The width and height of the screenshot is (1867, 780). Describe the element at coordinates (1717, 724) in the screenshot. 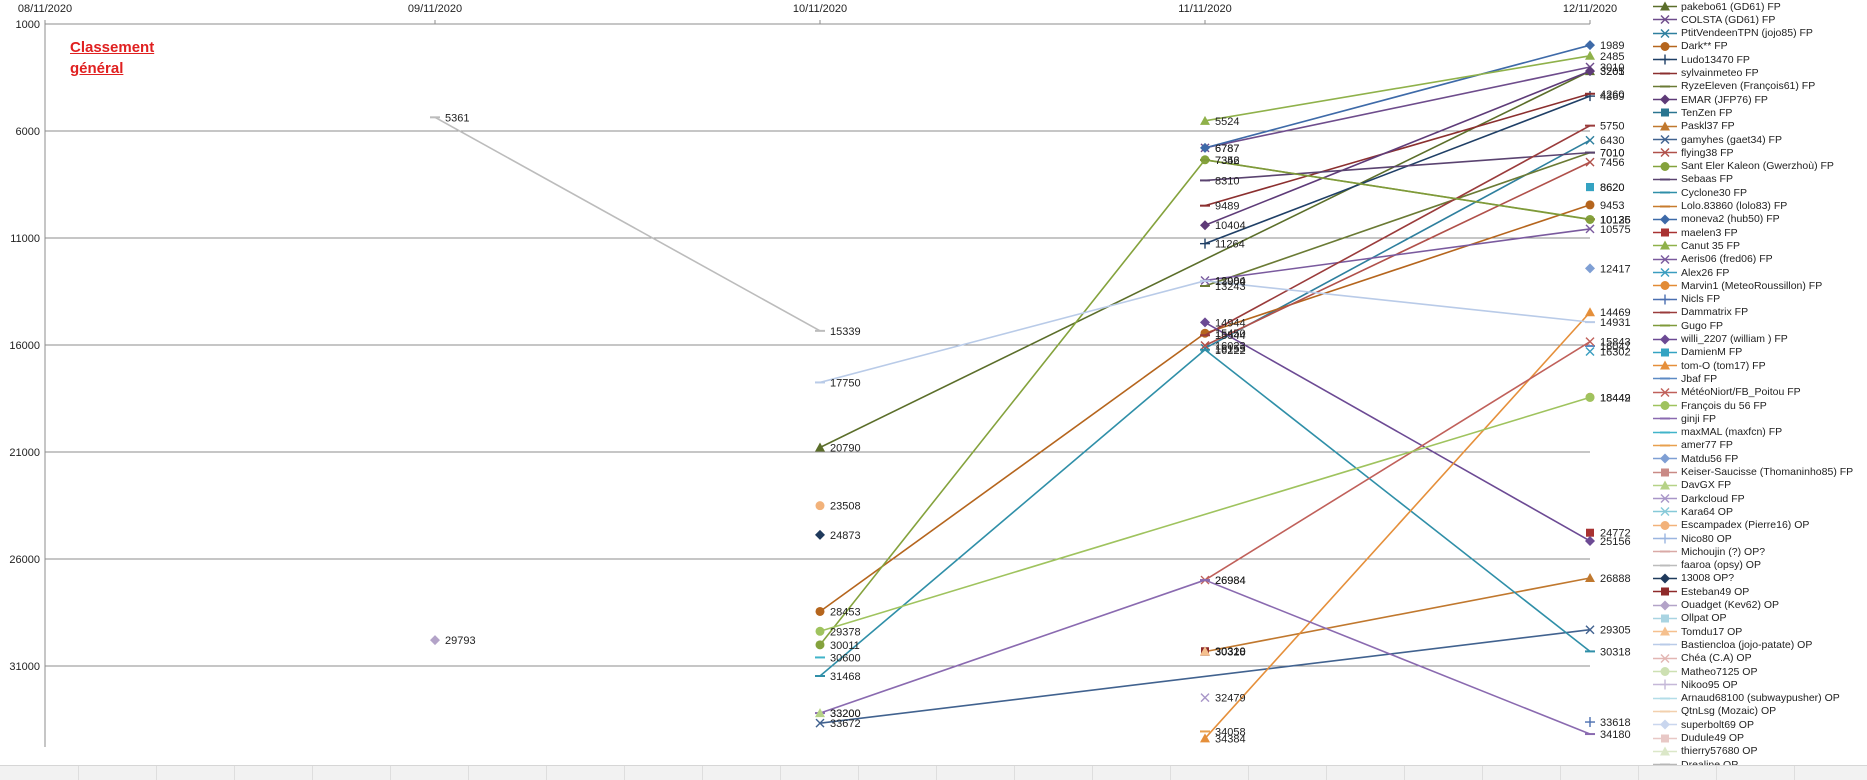

I see `legend-label: superbolt69 OP` at that location.